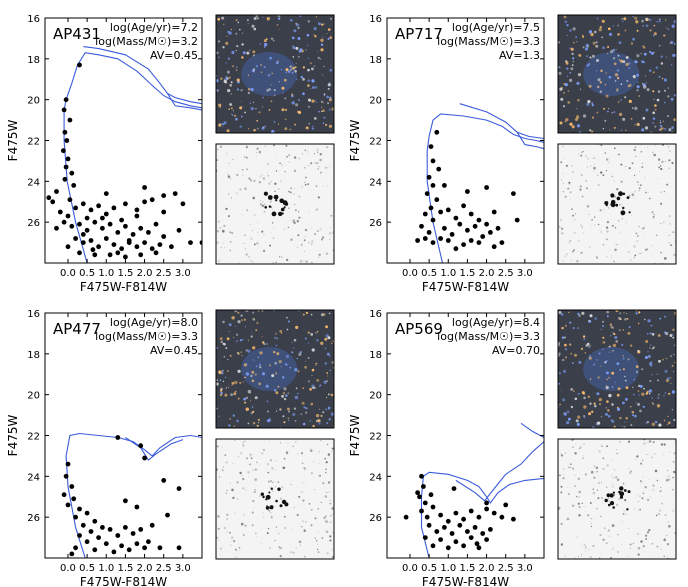  What do you see at coordinates (33, 355) in the screenshot?
I see `y-tick-label: 18` at bounding box center [33, 355].